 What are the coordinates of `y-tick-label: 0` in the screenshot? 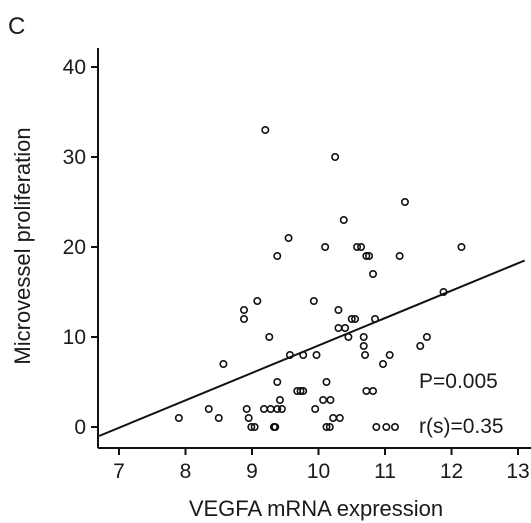 It's located at (80, 427).